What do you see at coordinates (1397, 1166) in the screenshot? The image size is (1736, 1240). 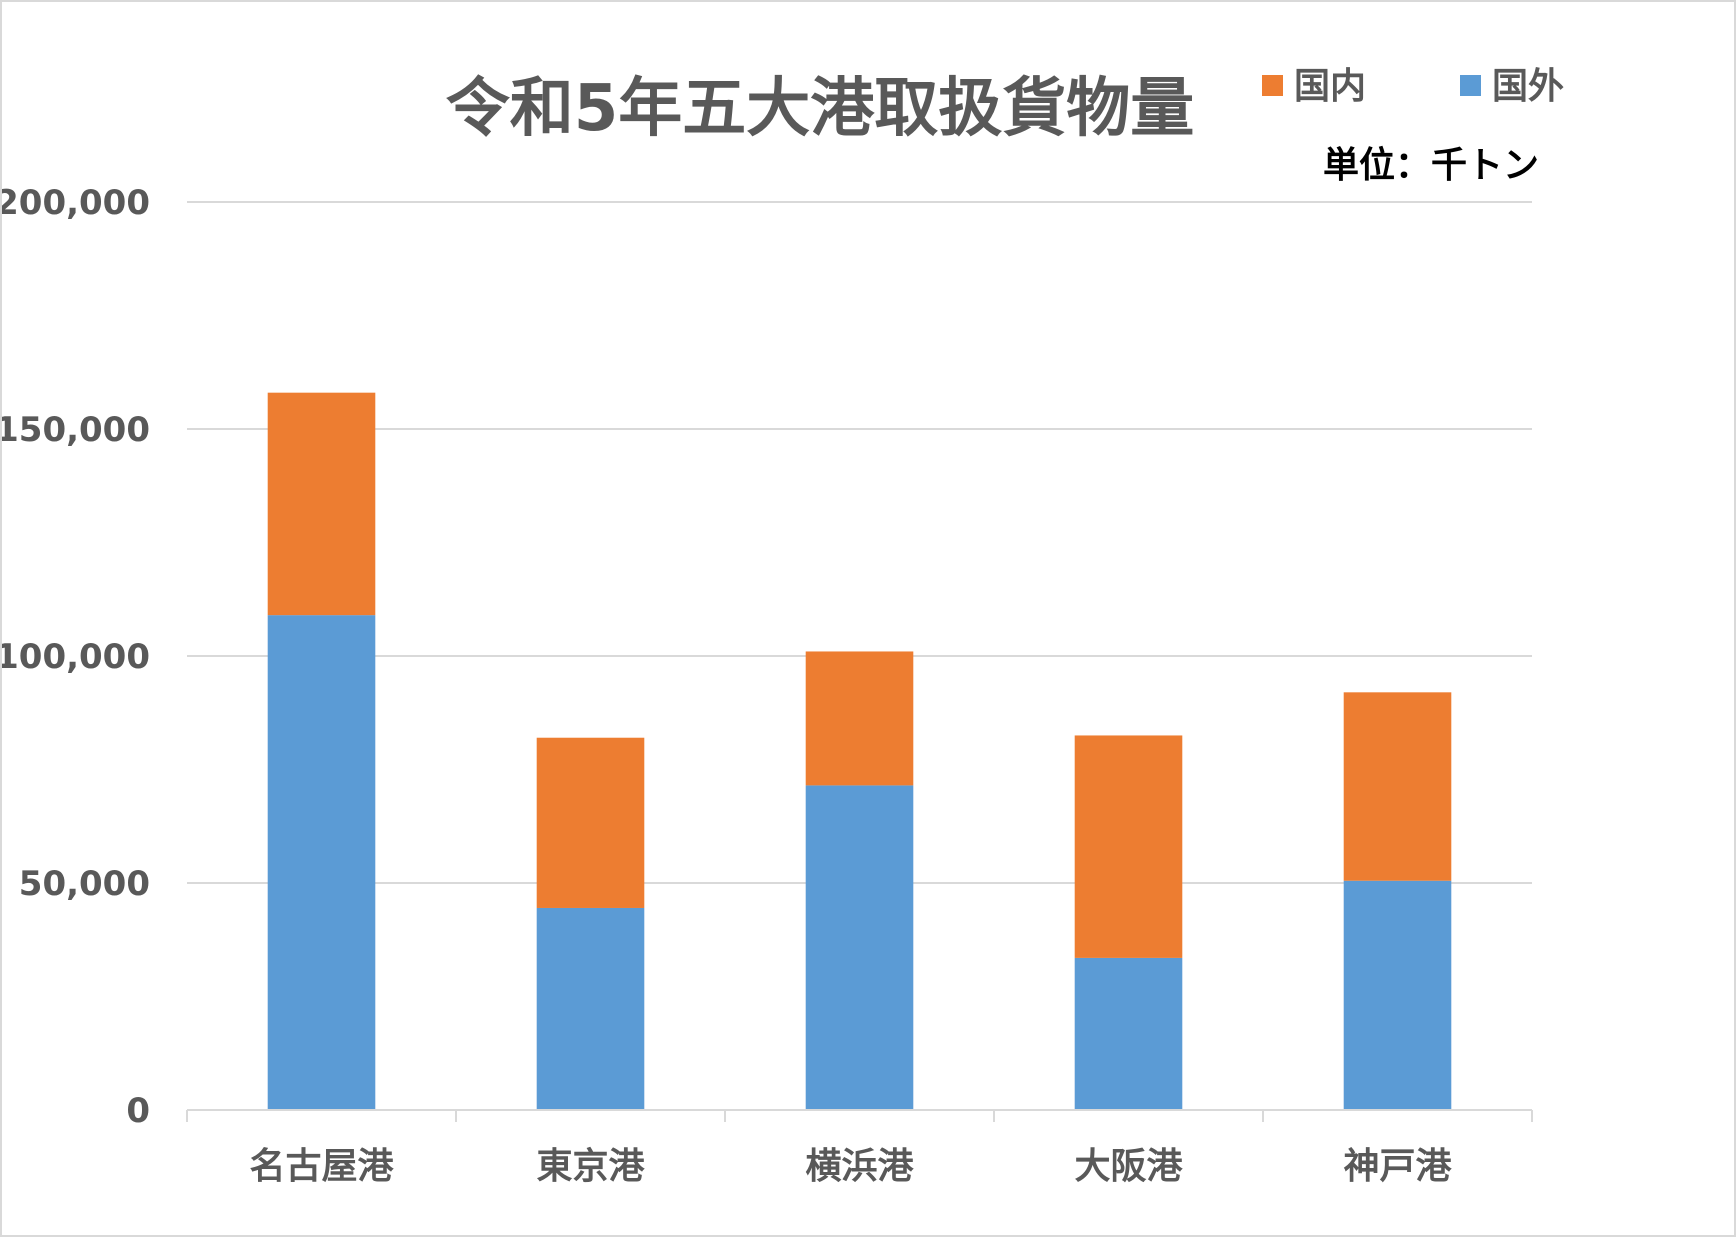 I see `x-tick-label: 神戸港` at bounding box center [1397, 1166].